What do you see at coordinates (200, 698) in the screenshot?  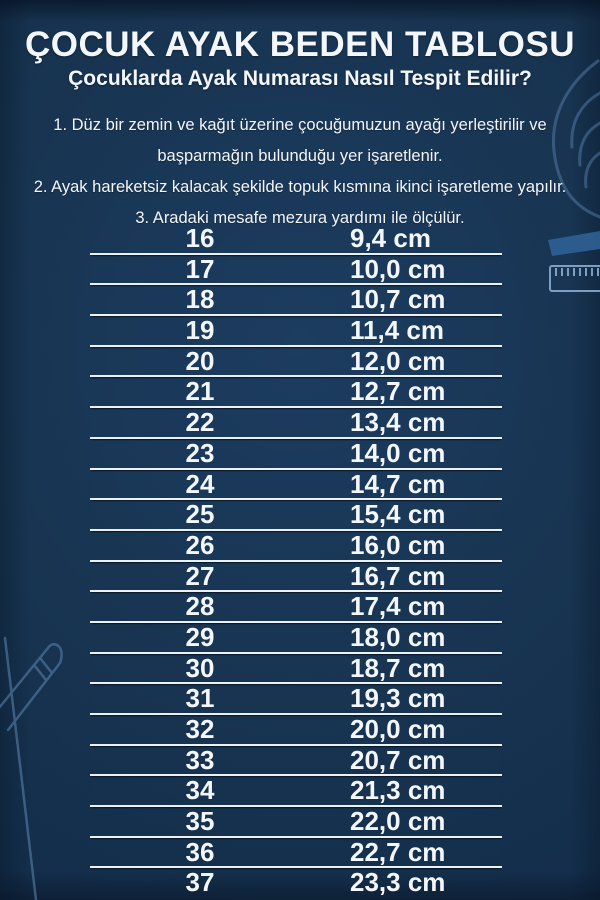 I see `size-cell: 31` at bounding box center [200, 698].